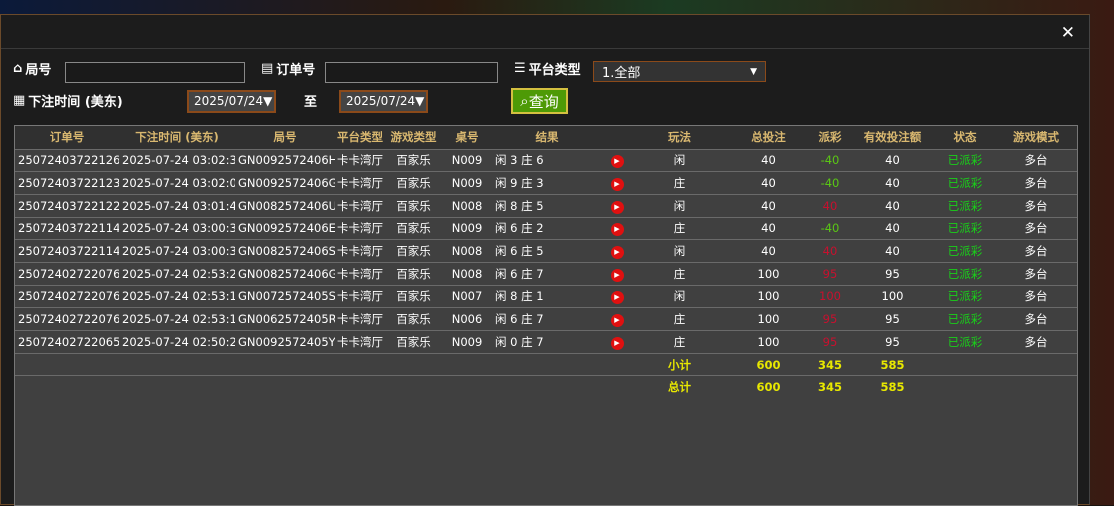  Describe the element at coordinates (67, 137) in the screenshot. I see `column-header: 订单号` at that location.